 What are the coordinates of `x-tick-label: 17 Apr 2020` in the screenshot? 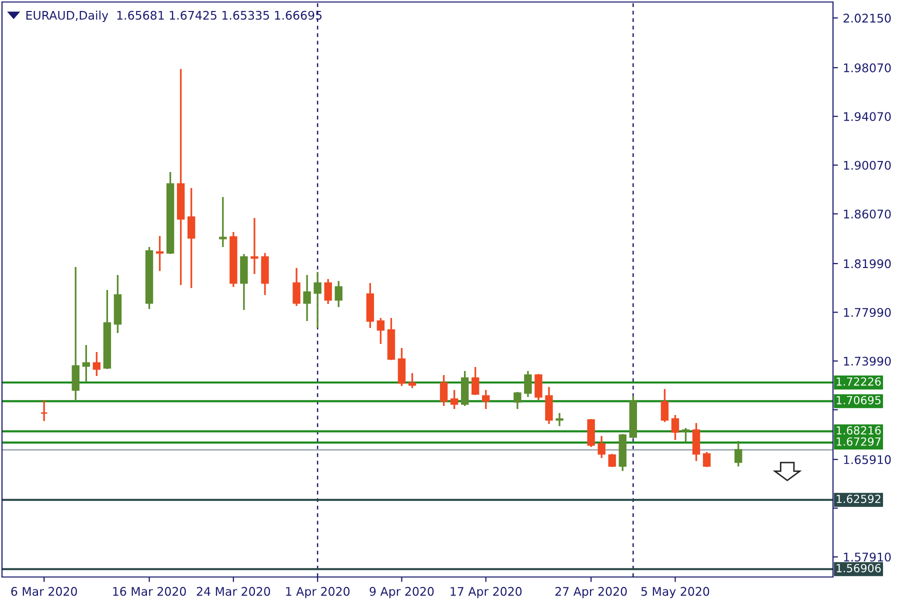 It's located at (486, 592).